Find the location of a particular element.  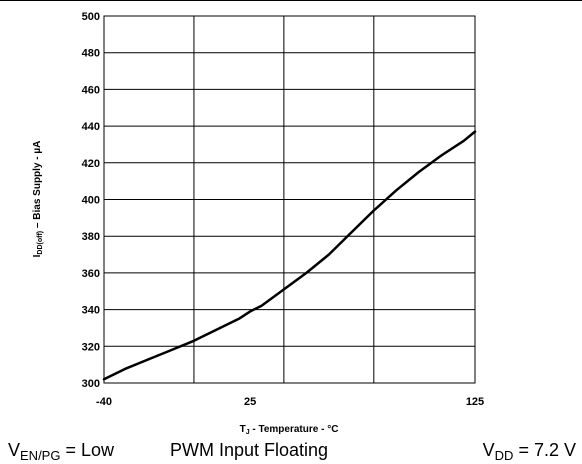

x-axis-title-sub: J is located at coordinates (248, 432).